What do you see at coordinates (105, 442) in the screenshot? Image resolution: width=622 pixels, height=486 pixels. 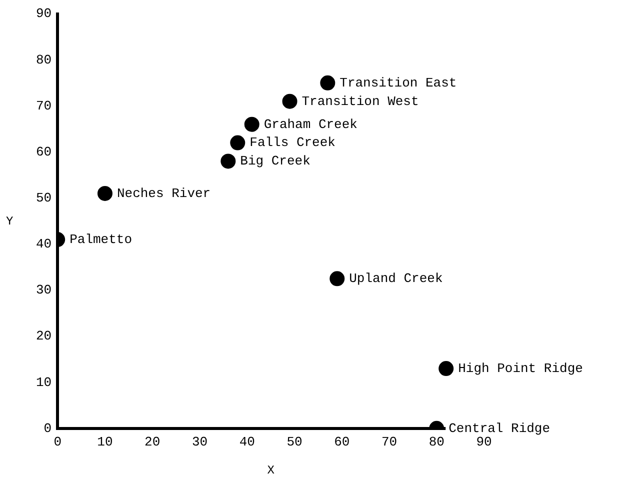 I see `x-tick-label: 10` at bounding box center [105, 442].